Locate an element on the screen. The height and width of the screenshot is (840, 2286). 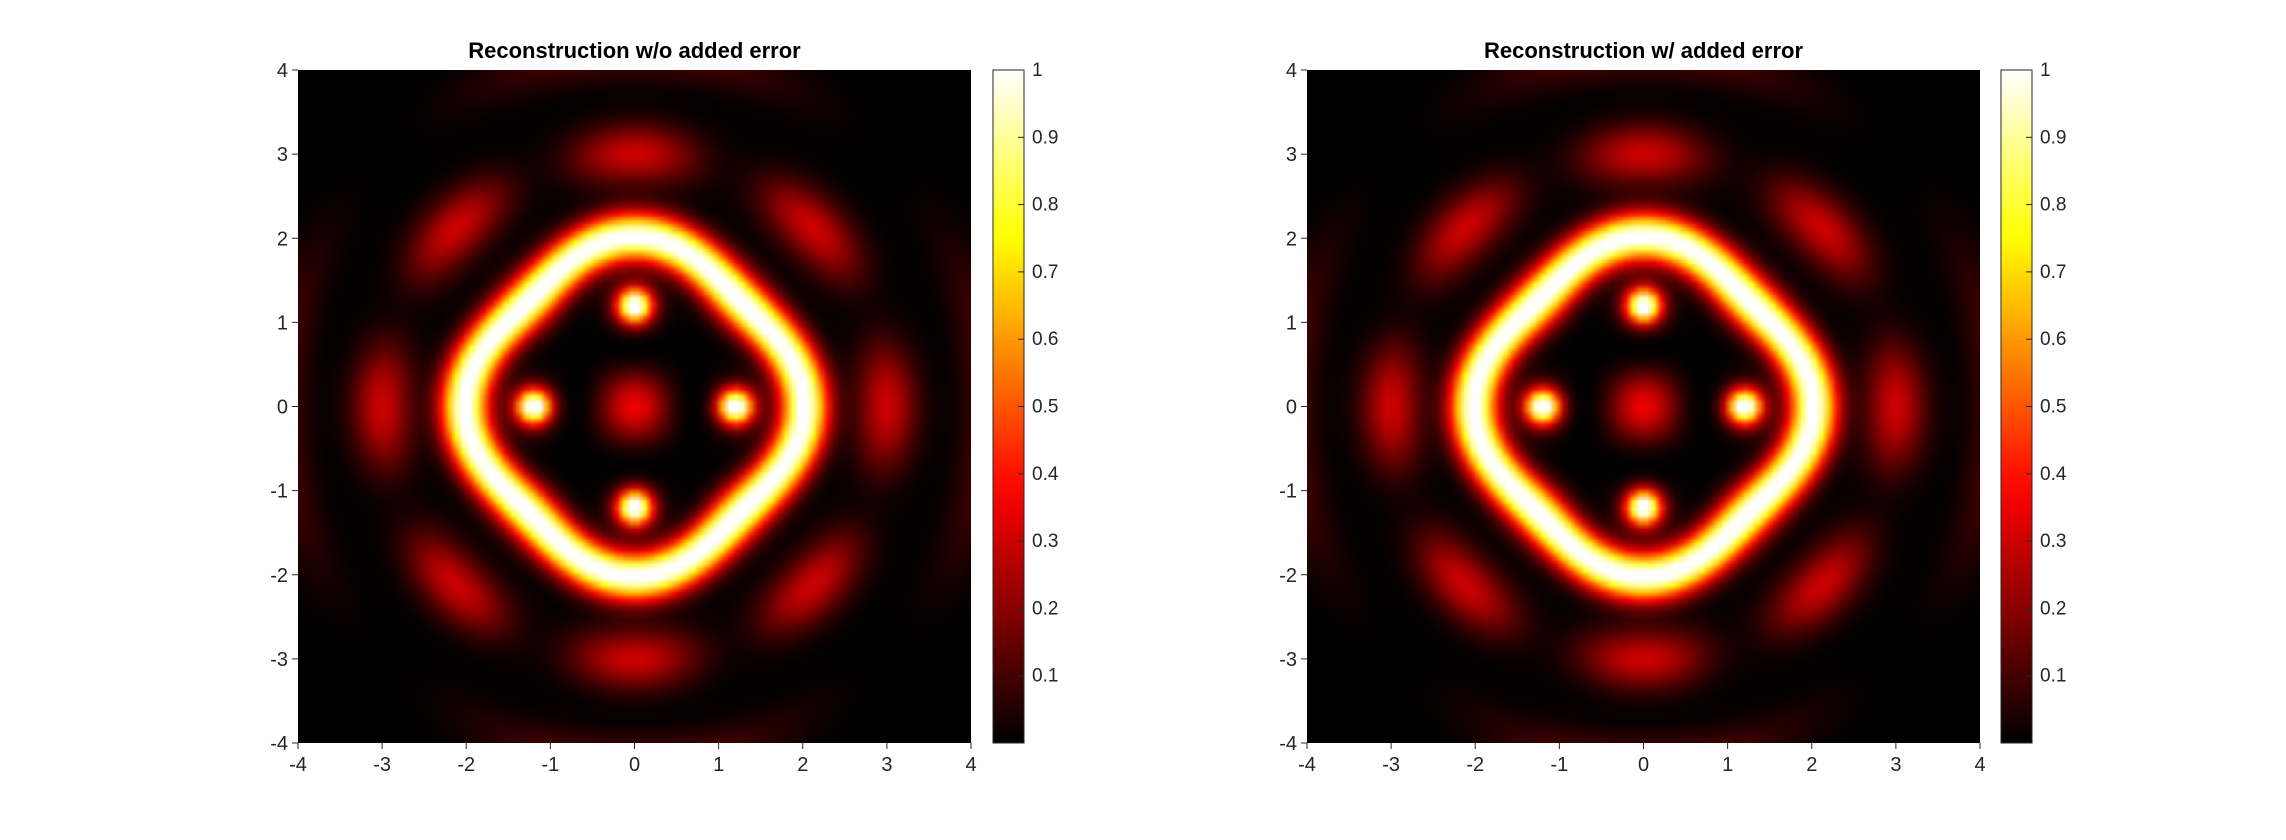
colorbar is located at coordinates (1008, 406).